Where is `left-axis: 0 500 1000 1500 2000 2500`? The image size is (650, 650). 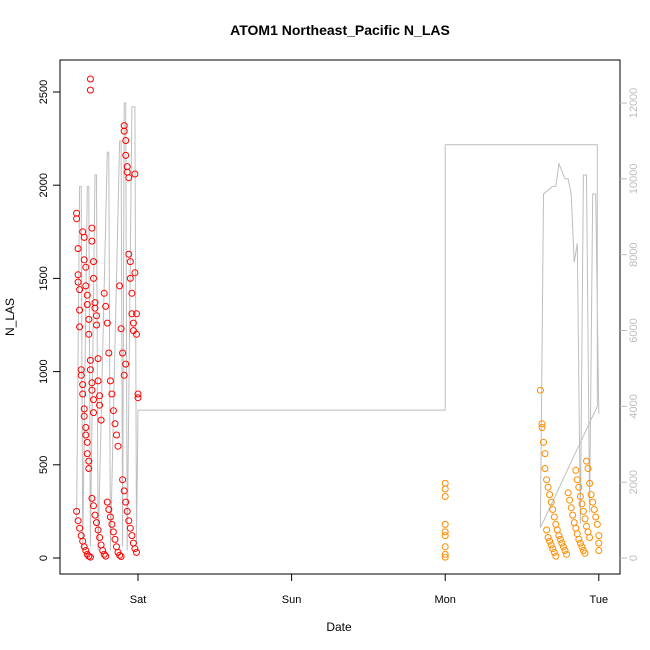
left-axis: 0 500 1000 1500 2000 2500 is located at coordinates (49, 320).